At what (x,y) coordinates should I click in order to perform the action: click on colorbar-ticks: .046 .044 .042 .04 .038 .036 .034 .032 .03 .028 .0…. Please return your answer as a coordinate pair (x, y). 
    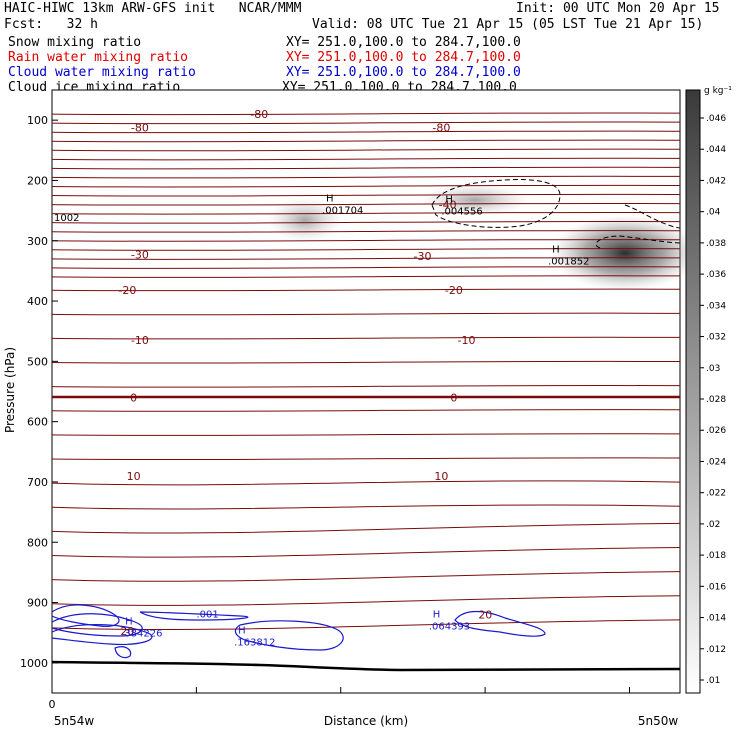
    Looking at the image, I should click on (713, 400).